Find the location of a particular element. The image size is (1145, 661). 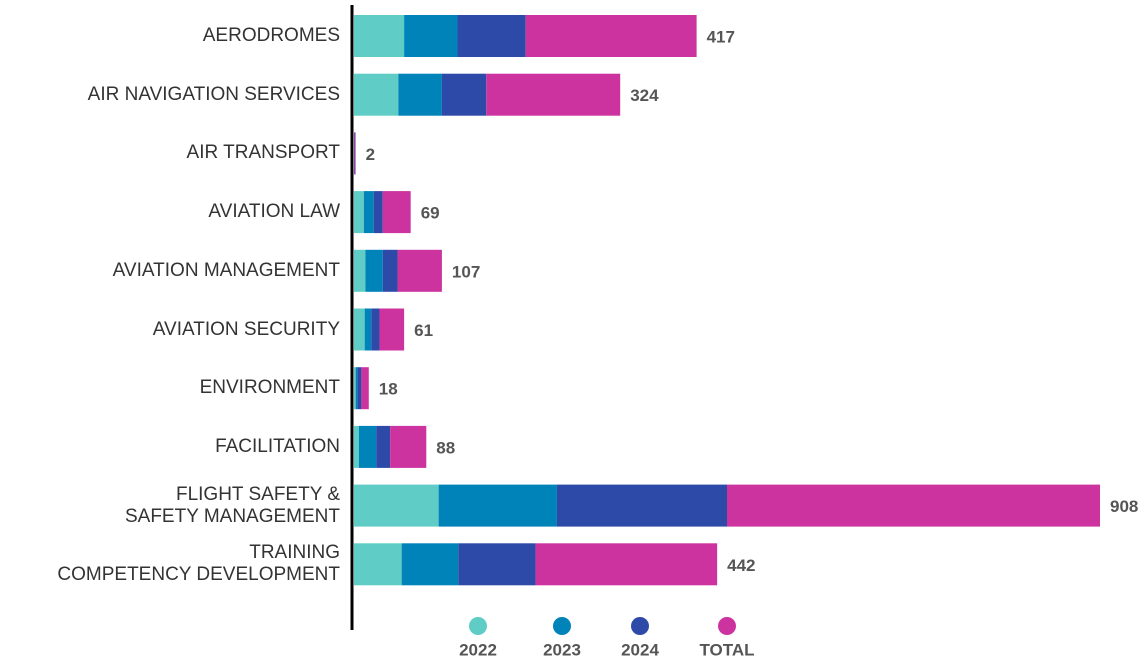

value-label: 417 is located at coordinates (721, 36).